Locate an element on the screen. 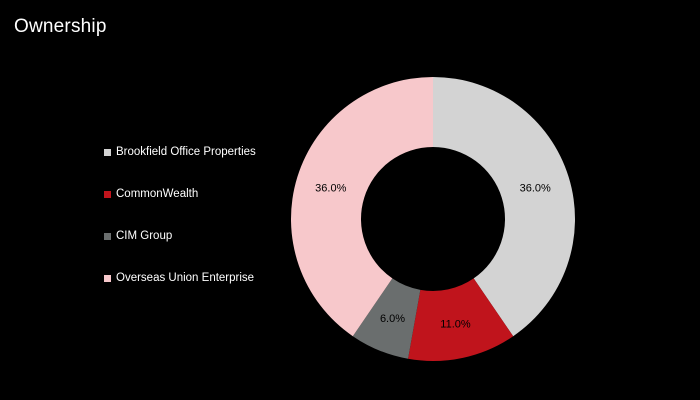 This screenshot has width=700, height=400. slice-label-overseas-union: 36.0% is located at coordinates (330, 188).